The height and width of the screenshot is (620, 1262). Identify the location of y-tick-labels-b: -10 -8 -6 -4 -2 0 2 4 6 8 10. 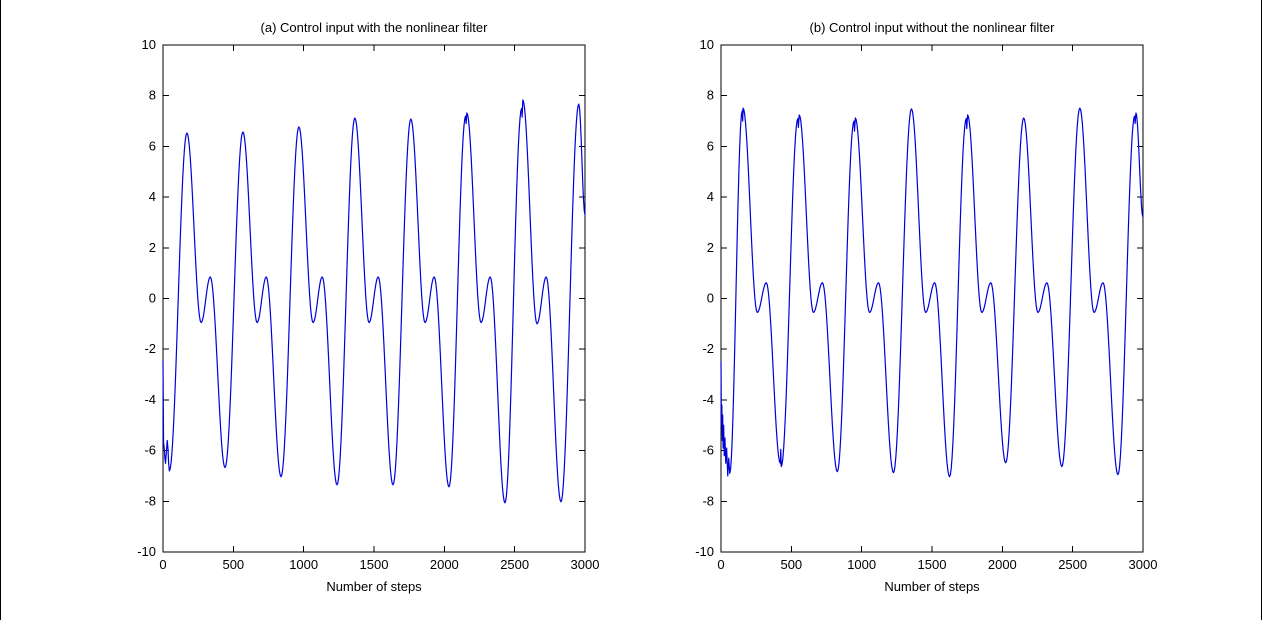
(704, 298).